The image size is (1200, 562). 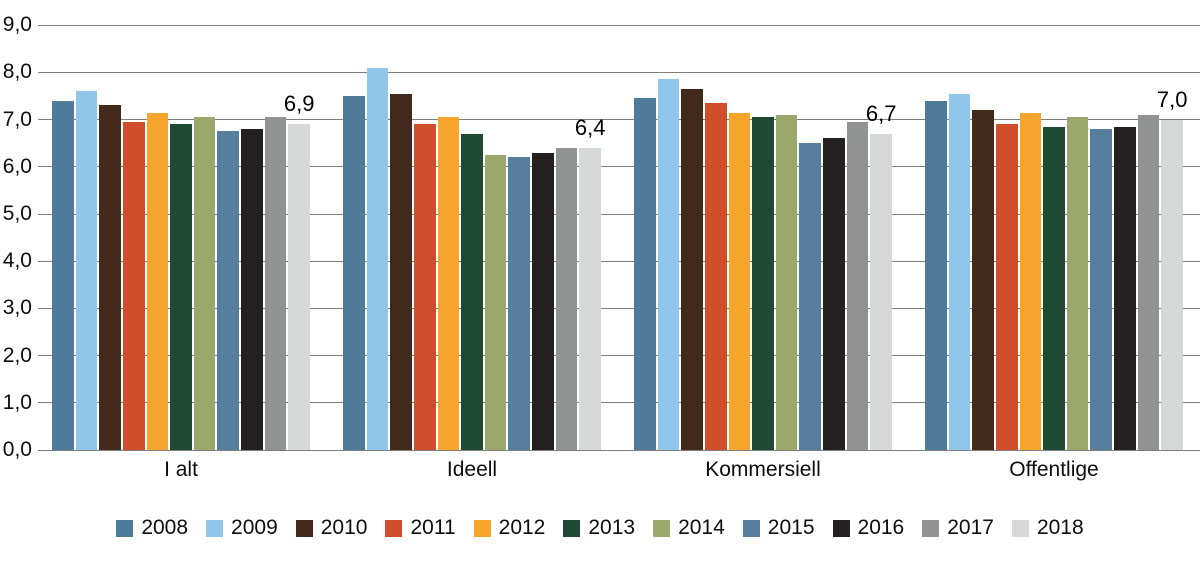 I want to click on legend-item: 2010, so click(x=331, y=528).